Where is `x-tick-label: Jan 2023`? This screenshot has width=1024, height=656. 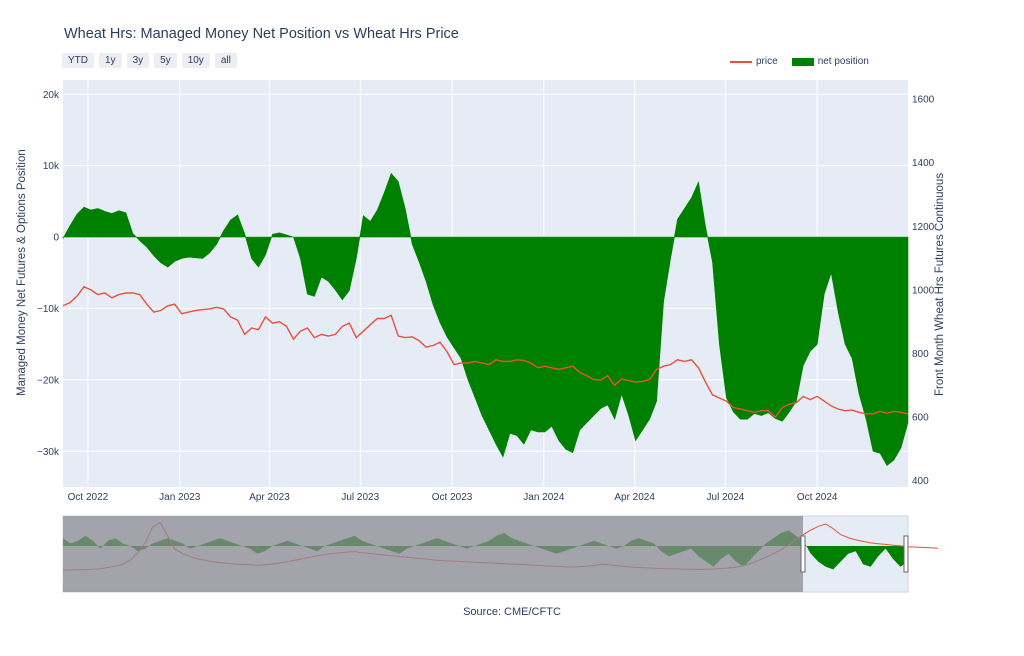
x-tick-label: Jan 2023 is located at coordinates (180, 497).